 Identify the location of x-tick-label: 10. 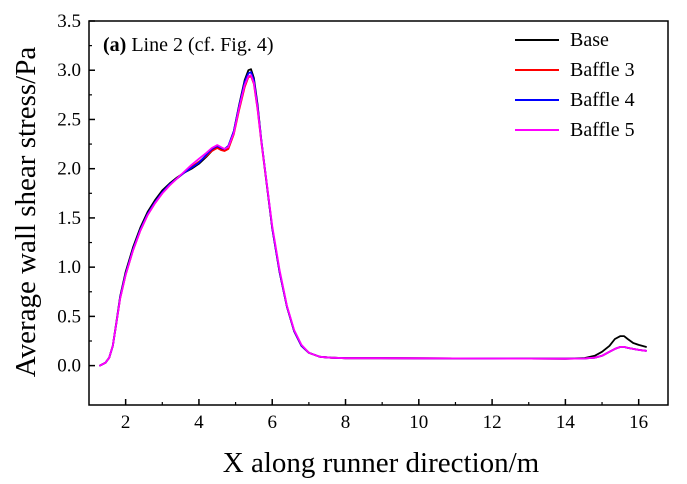
(418, 422).